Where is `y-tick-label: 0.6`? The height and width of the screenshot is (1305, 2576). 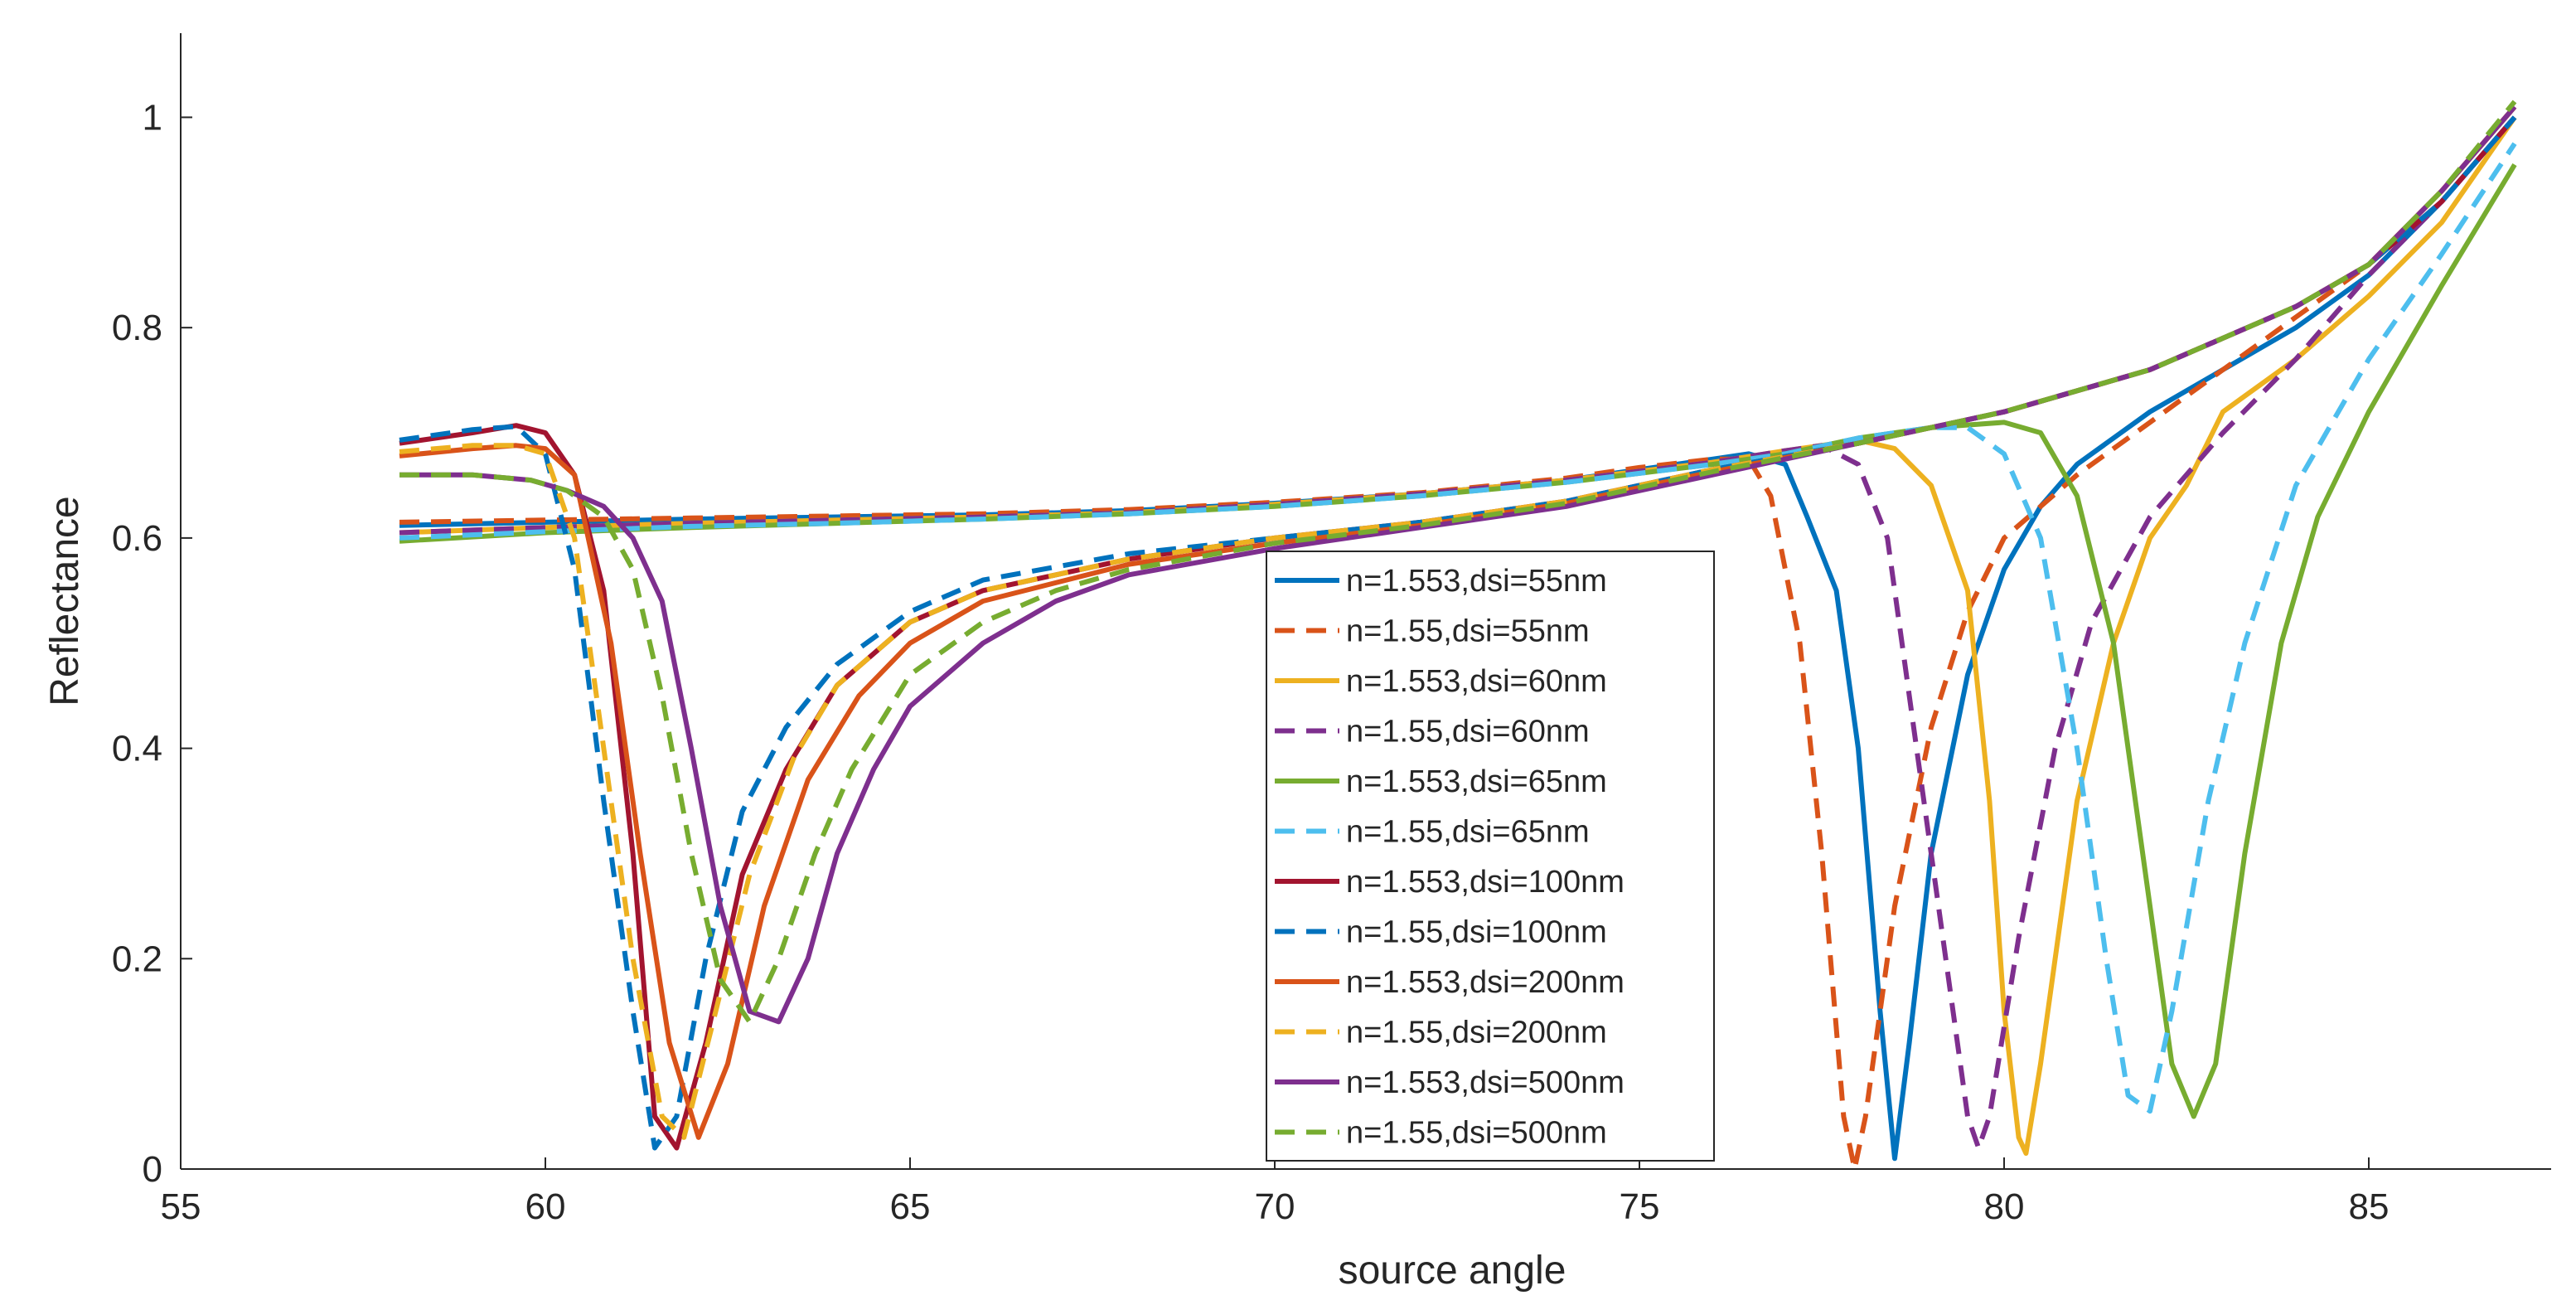 y-tick-label: 0.6 is located at coordinates (137, 538).